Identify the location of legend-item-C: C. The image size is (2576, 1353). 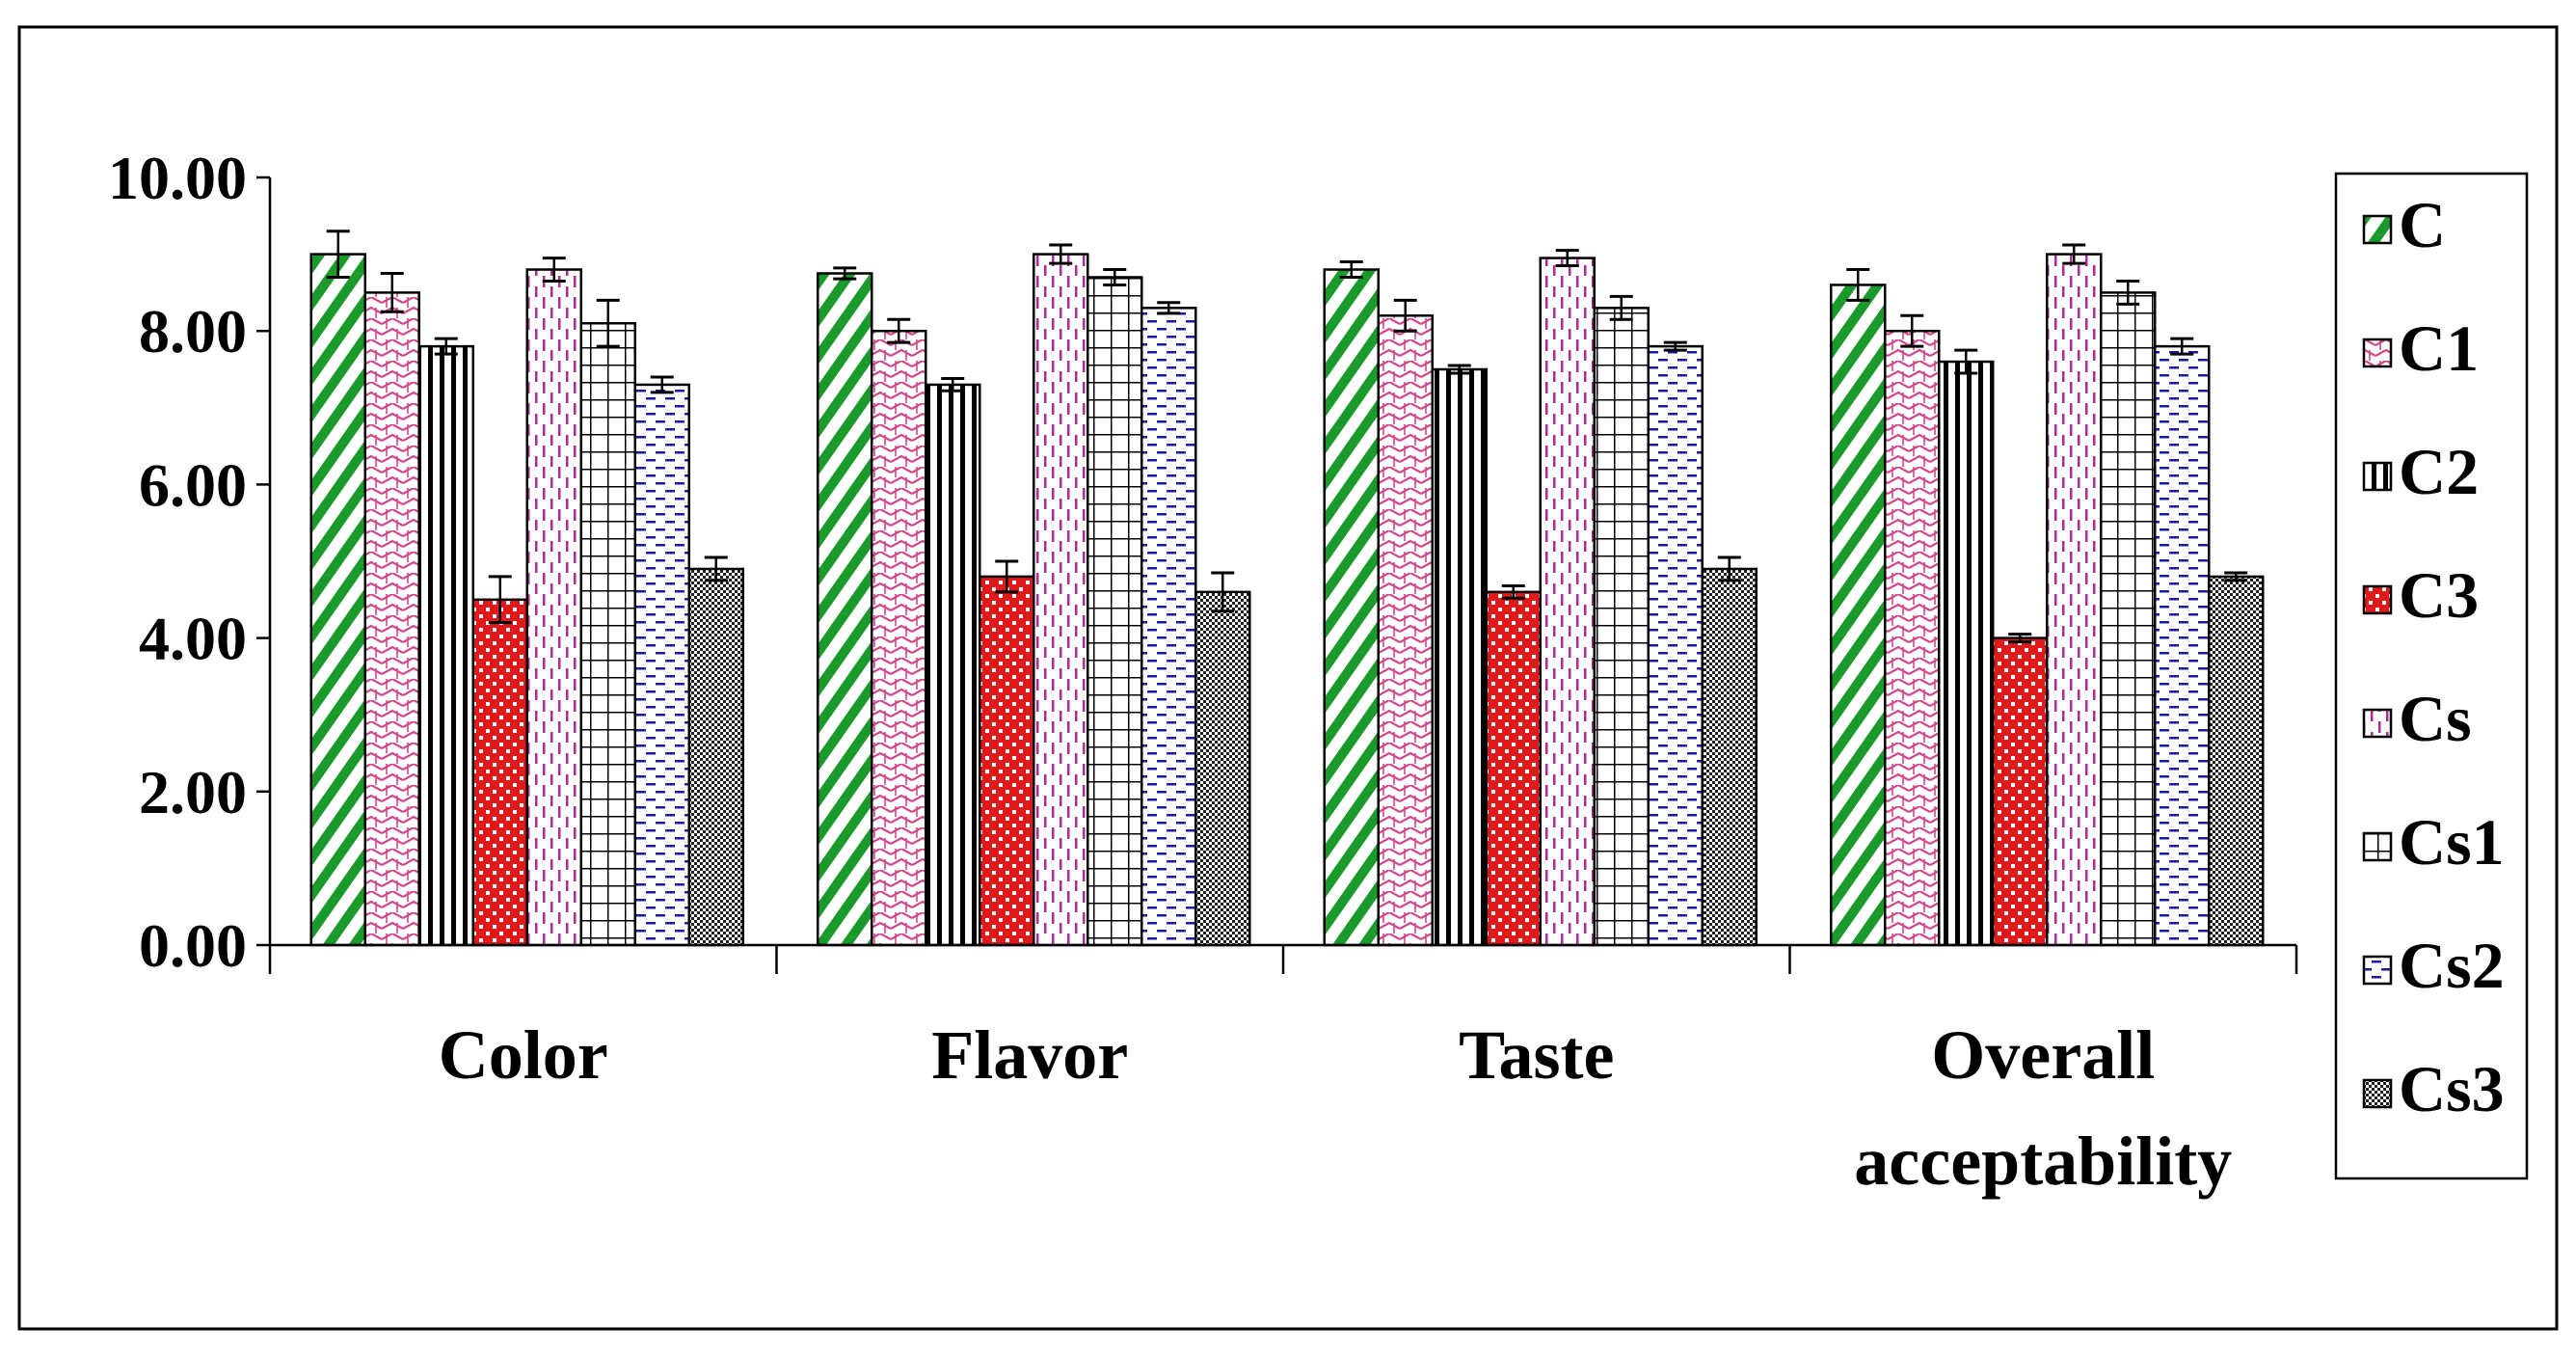
(2404, 224).